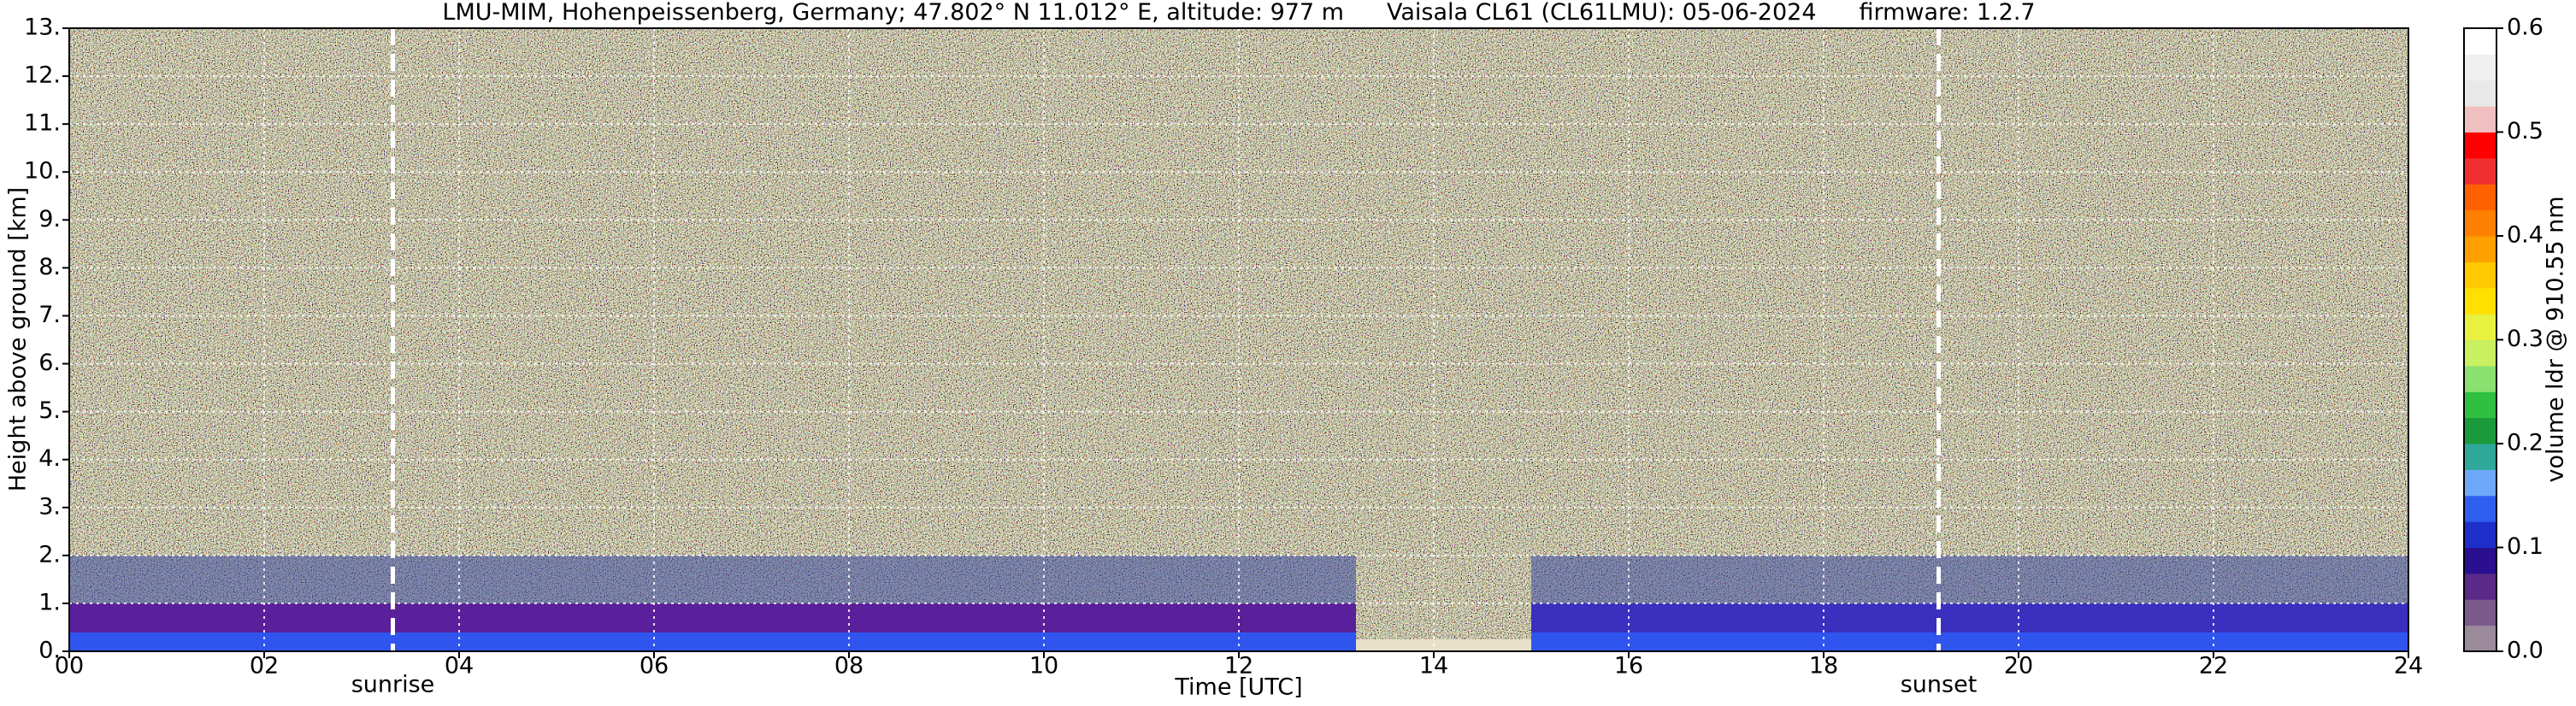 This screenshot has height=706, width=2576. I want to click on y-tick-label: 1., so click(49, 602).